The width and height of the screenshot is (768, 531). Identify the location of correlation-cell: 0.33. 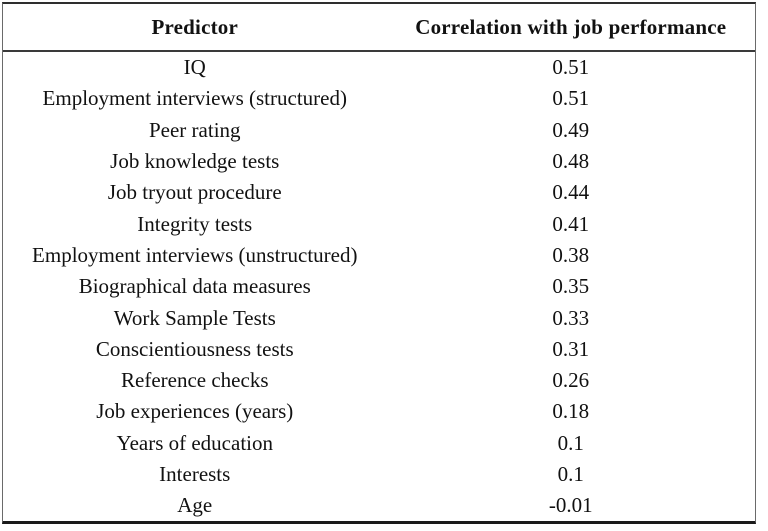
(571, 317).